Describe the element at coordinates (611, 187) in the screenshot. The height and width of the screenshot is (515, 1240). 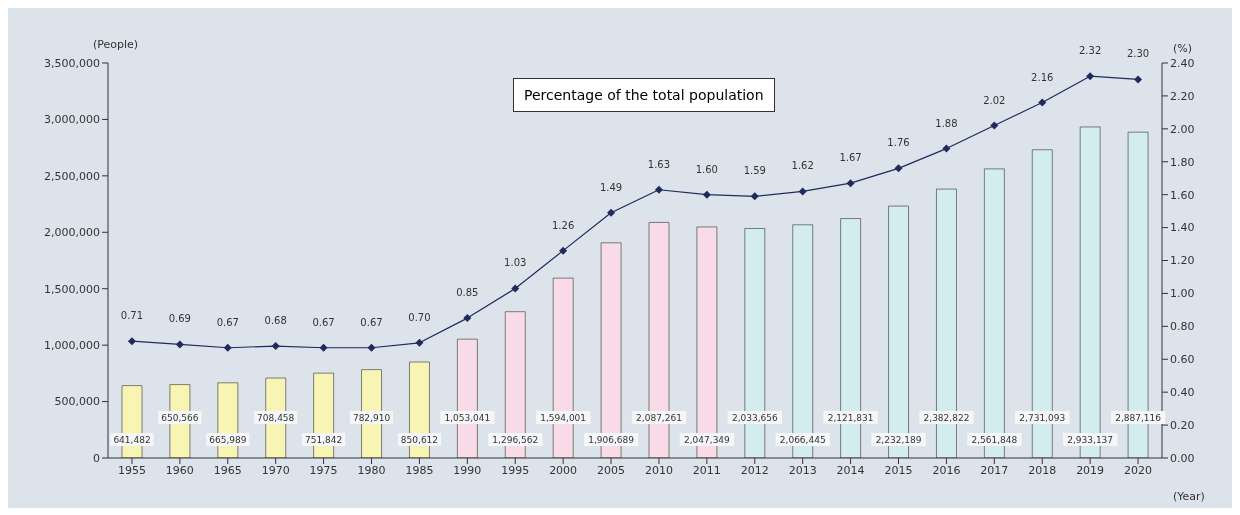
I see `data-label: 1.49` at that location.